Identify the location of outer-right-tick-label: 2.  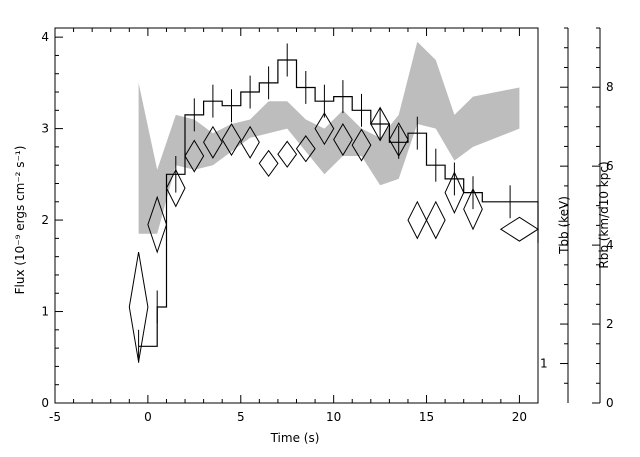
(610, 324).